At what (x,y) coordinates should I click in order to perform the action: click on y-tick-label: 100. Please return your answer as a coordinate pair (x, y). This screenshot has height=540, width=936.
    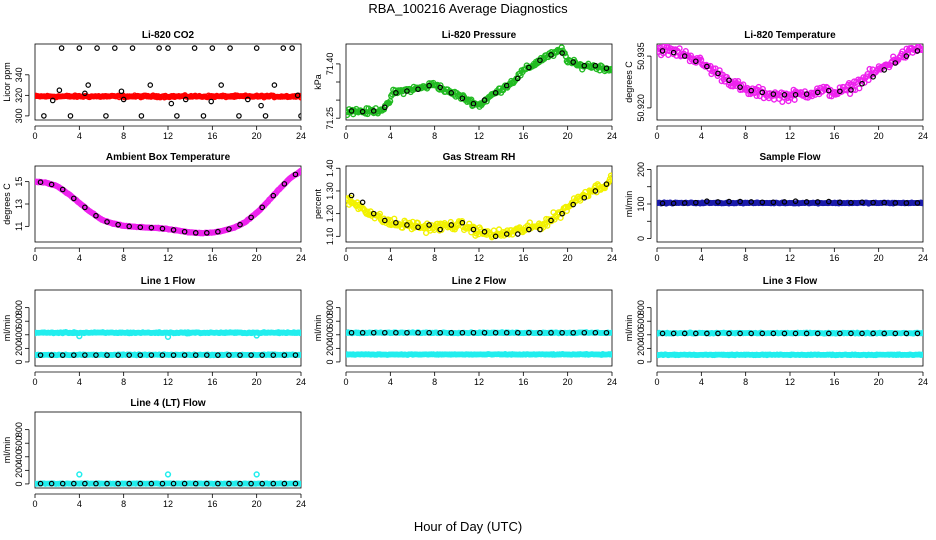
    Looking at the image, I should click on (641, 203).